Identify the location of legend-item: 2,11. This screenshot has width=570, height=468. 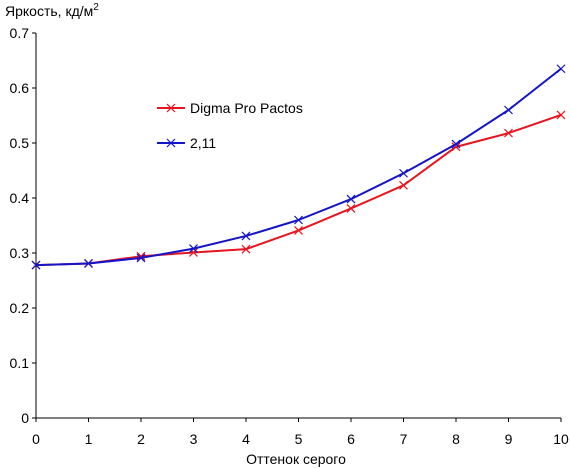
(186, 143).